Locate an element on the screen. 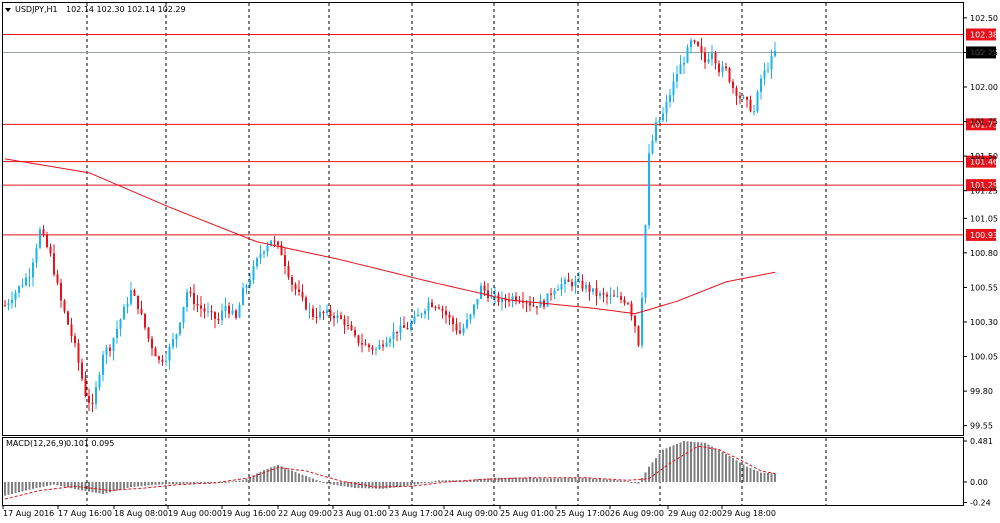 Image resolution: width=1000 pixels, height=523 pixels. x-tick-label: 29 Aug 02:00 is located at coordinates (695, 513).